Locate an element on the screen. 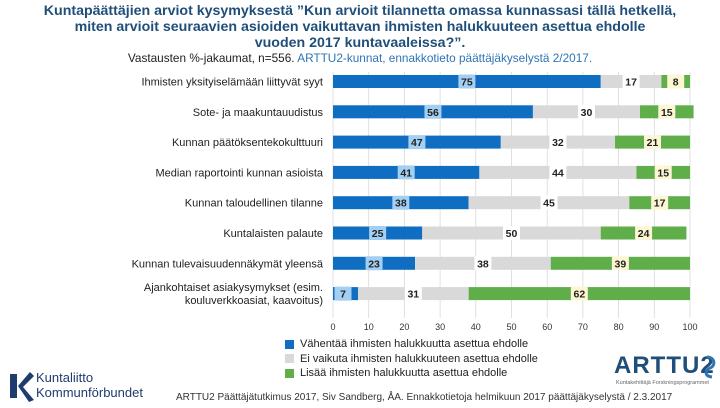  value-label: 75 is located at coordinates (467, 83).